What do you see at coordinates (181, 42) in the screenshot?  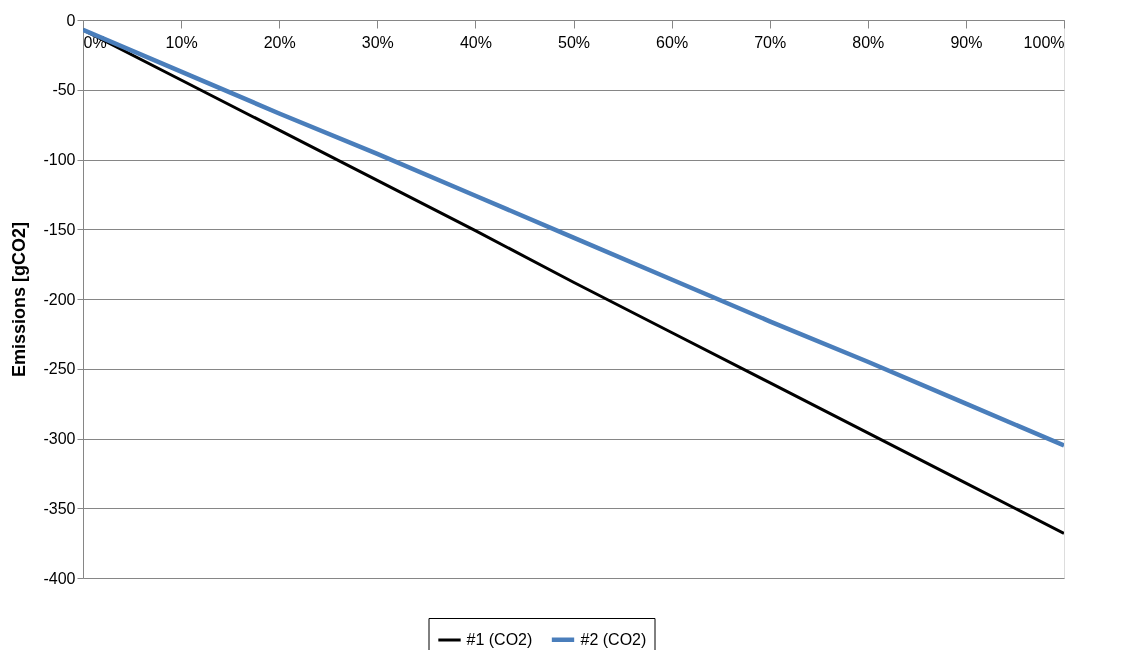 I see `x-tick-label: 10%` at bounding box center [181, 42].